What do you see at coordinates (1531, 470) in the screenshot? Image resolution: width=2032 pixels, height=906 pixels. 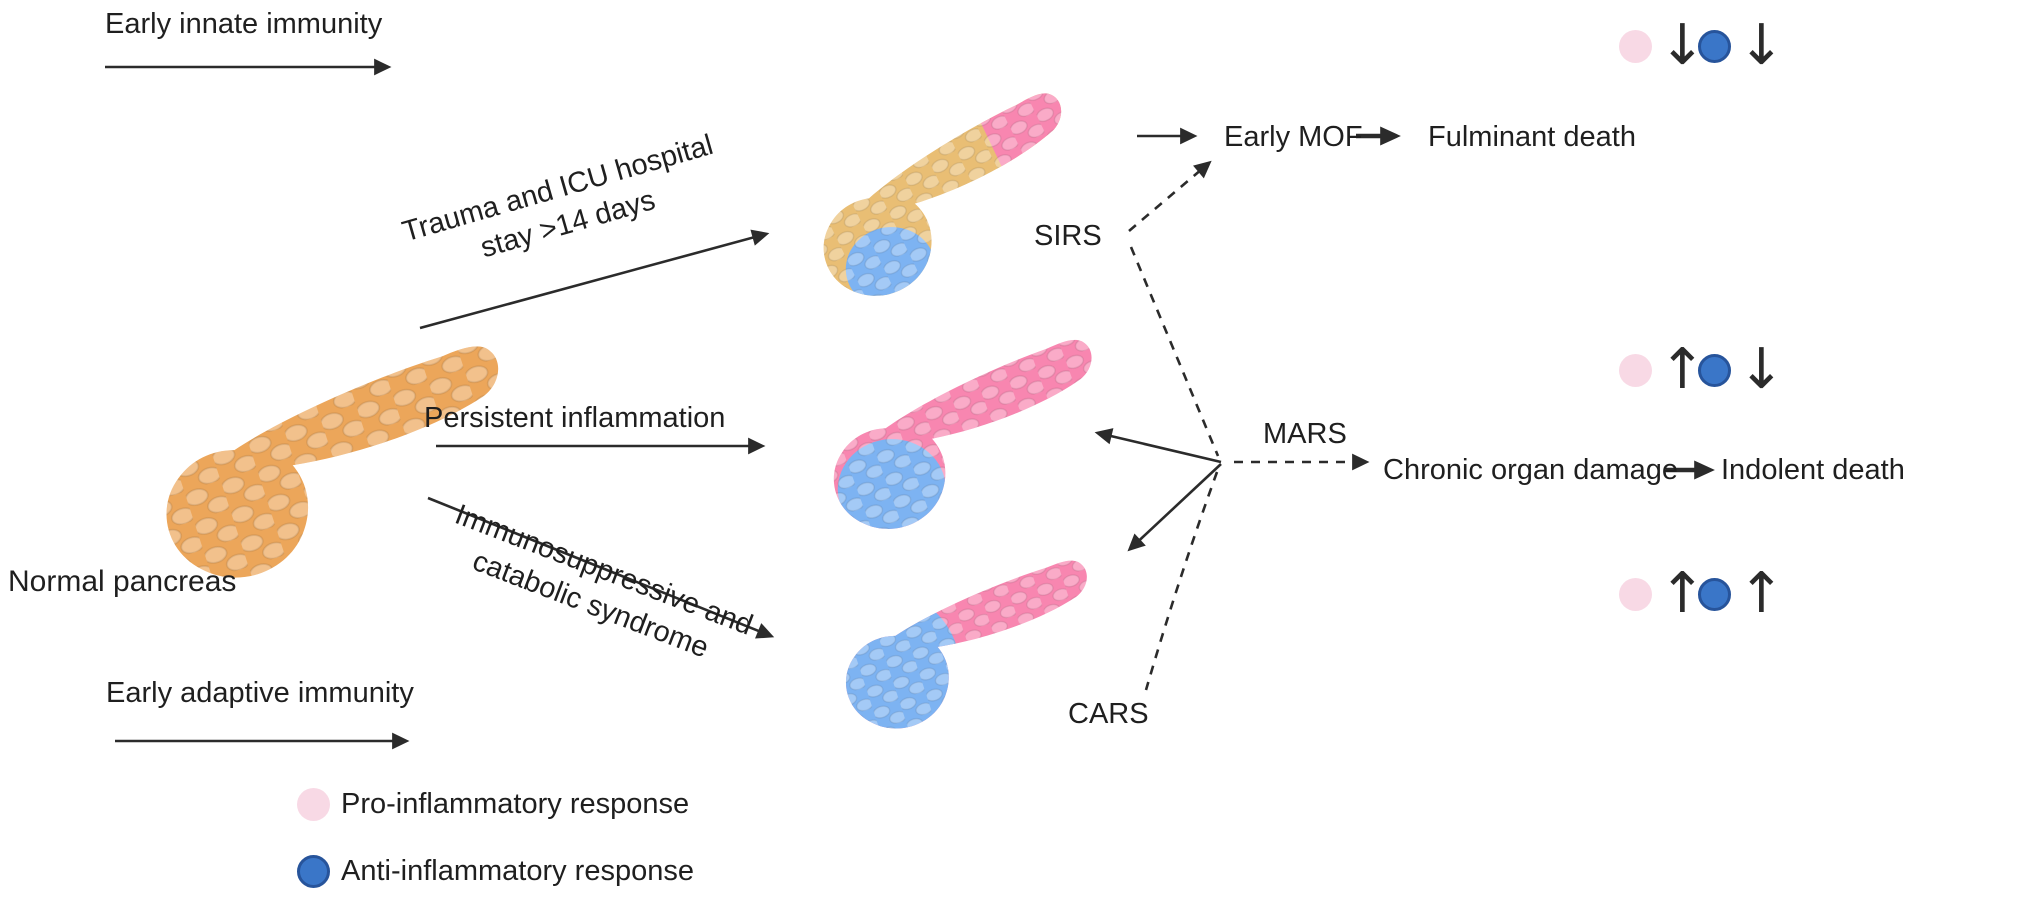 I see `label-chronic-organ-damage: Chronic organ damage` at bounding box center [1531, 470].